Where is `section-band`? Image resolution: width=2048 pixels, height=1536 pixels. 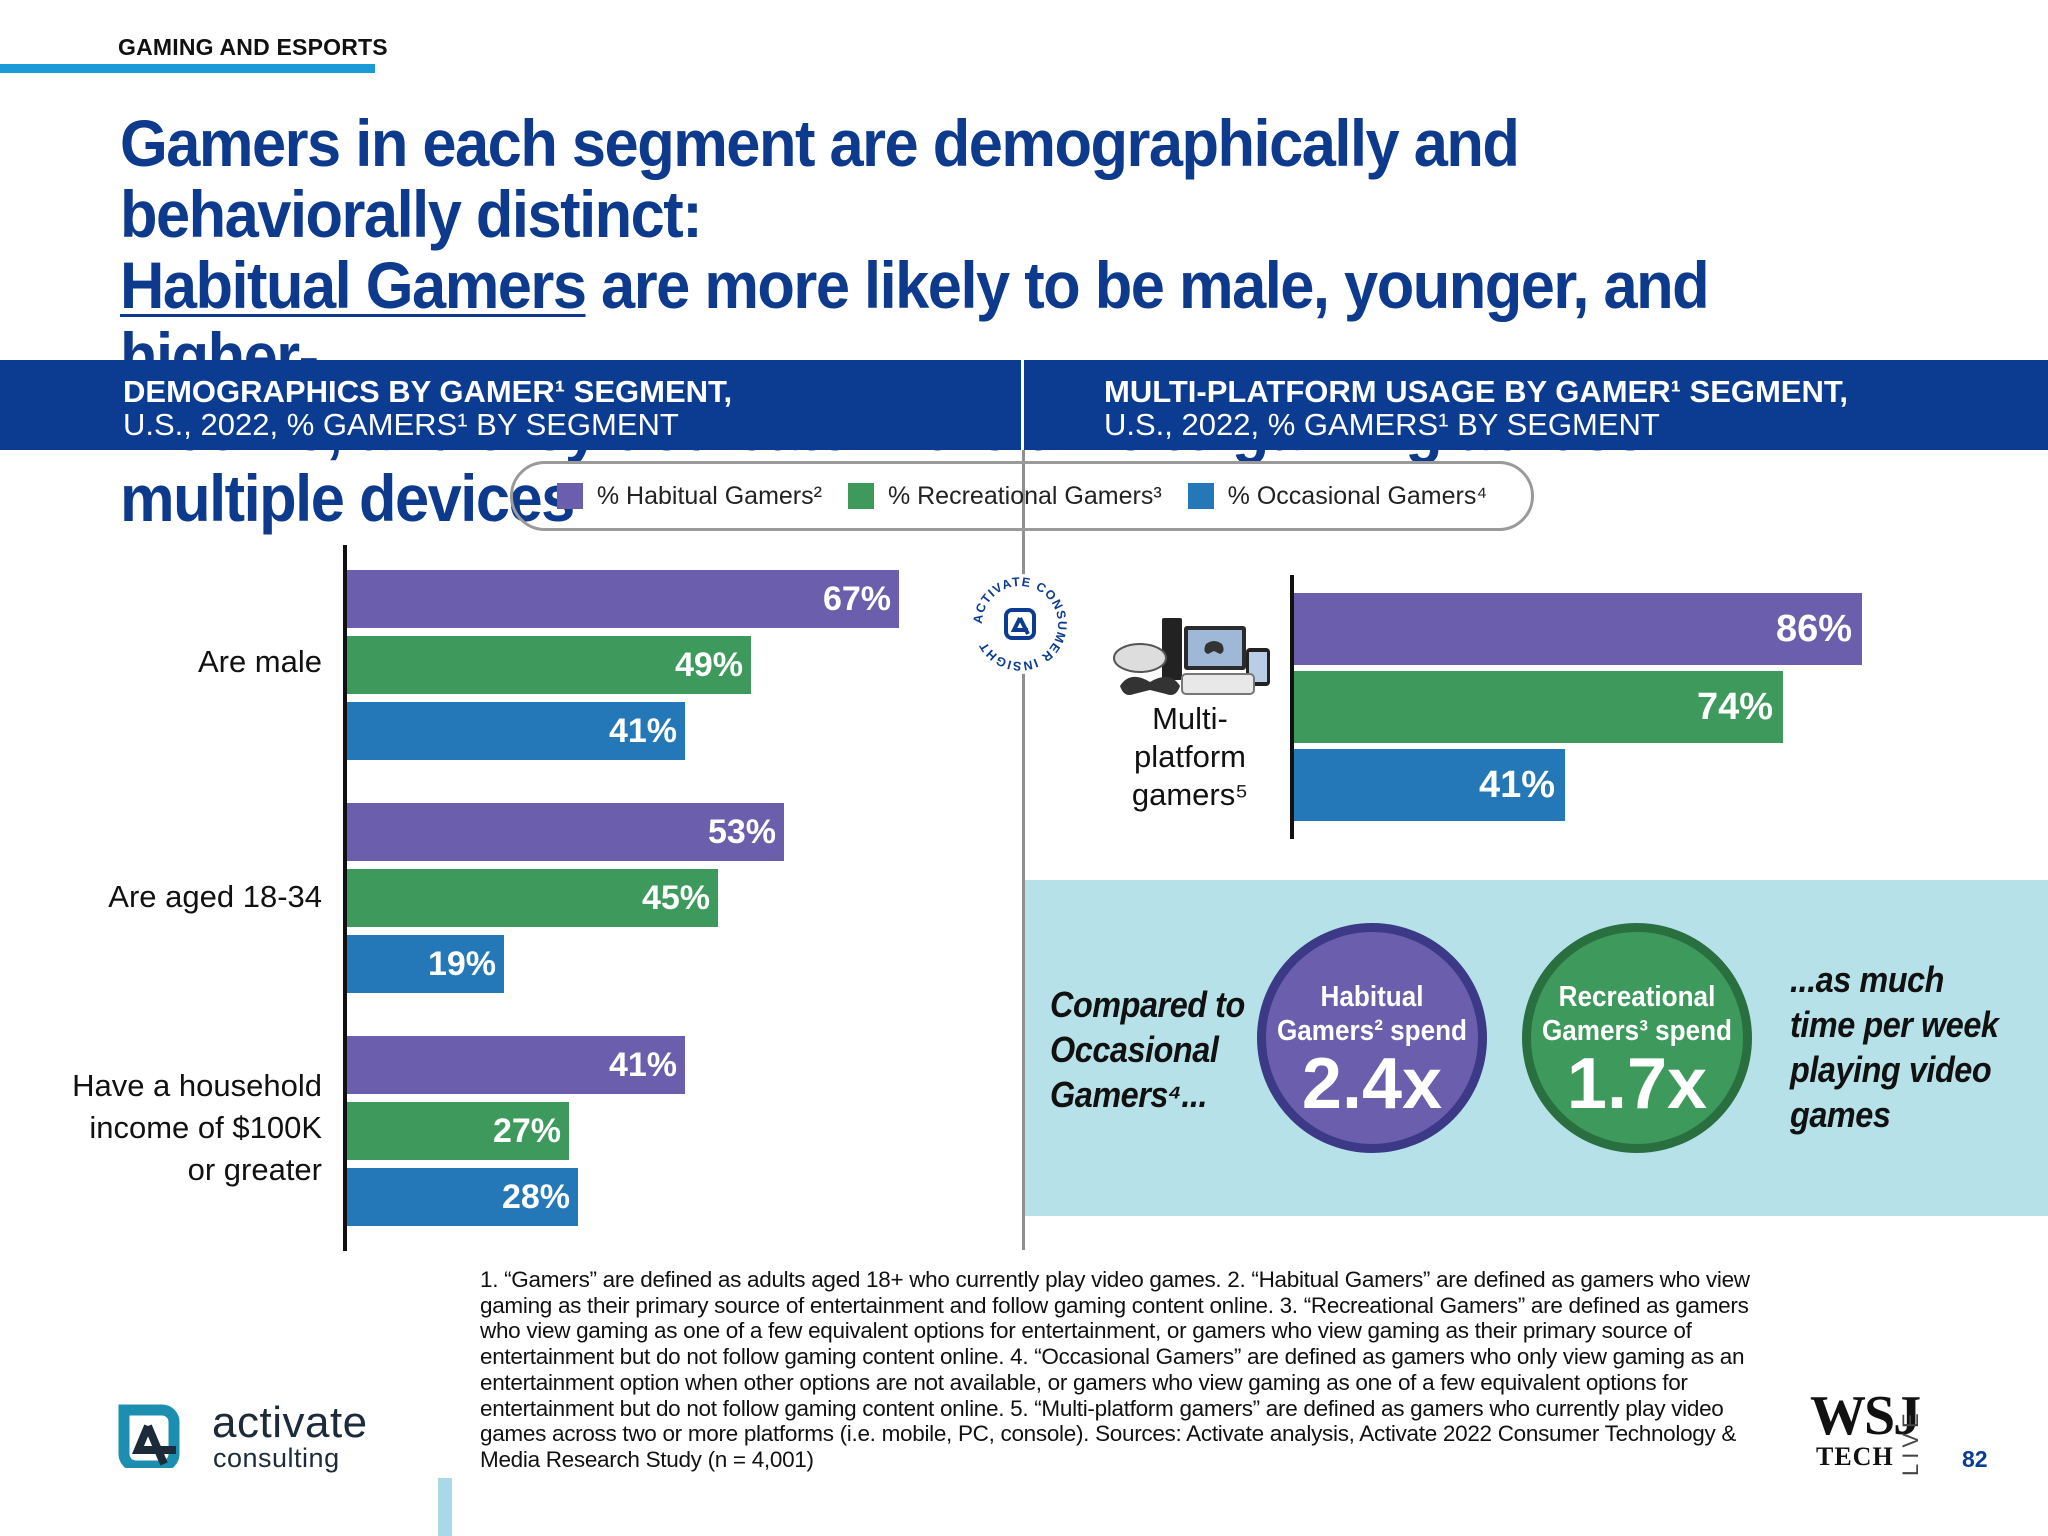 section-band is located at coordinates (1024, 405).